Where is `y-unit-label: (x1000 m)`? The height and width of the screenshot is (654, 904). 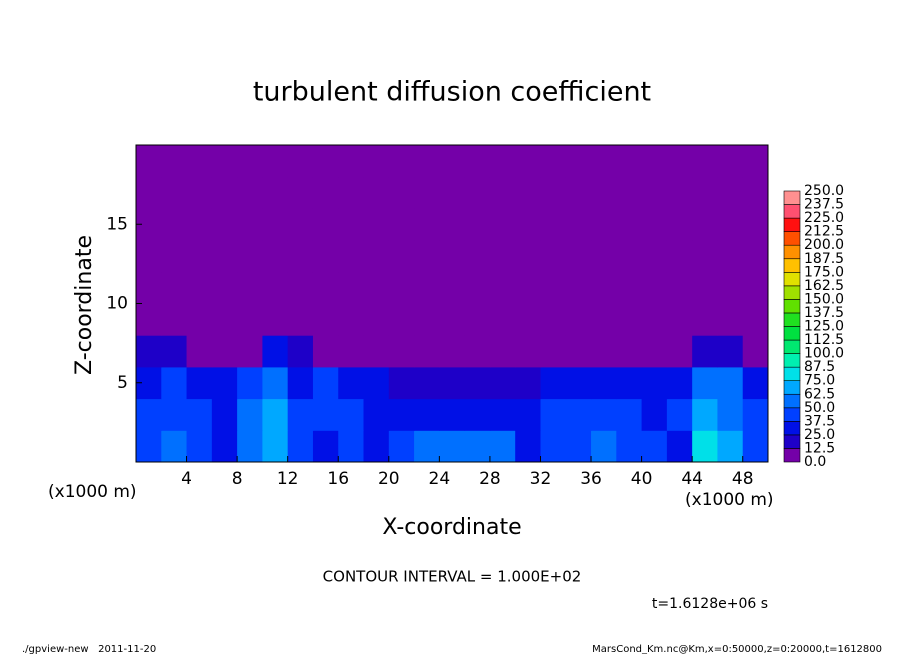
y-unit-label: (x1000 m) is located at coordinates (92, 492).